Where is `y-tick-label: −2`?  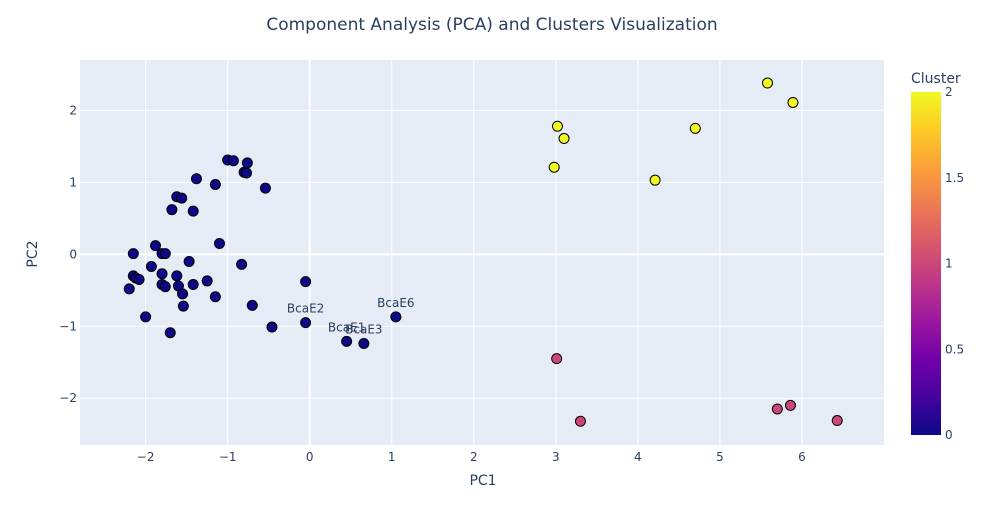
y-tick-label: −2 is located at coordinates (68, 398).